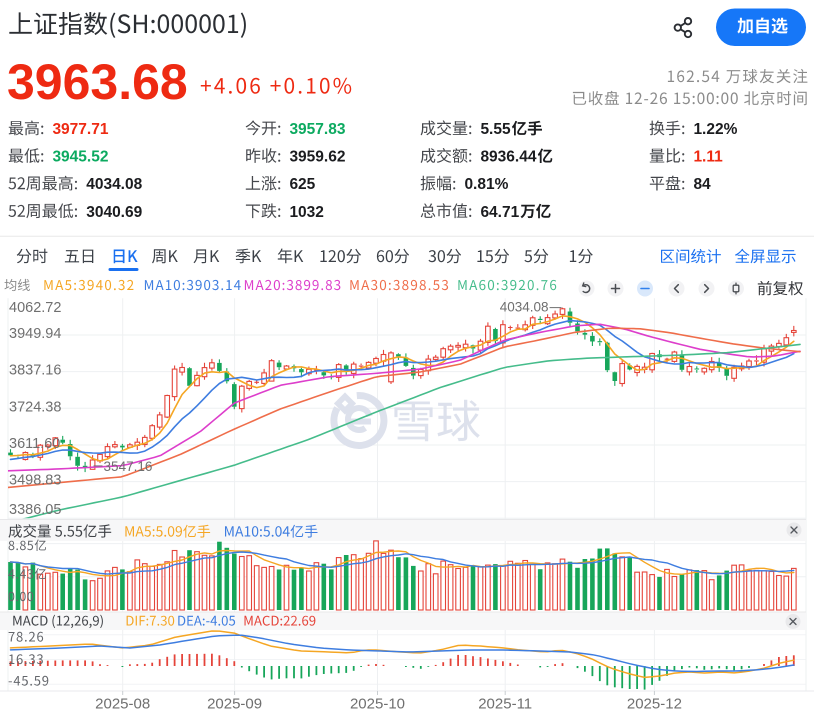 Image resolution: width=814 pixels, height=720 pixels. What do you see at coordinates (708, 157) in the screenshot?
I see `svg-text: 1.11` at bounding box center [708, 157].